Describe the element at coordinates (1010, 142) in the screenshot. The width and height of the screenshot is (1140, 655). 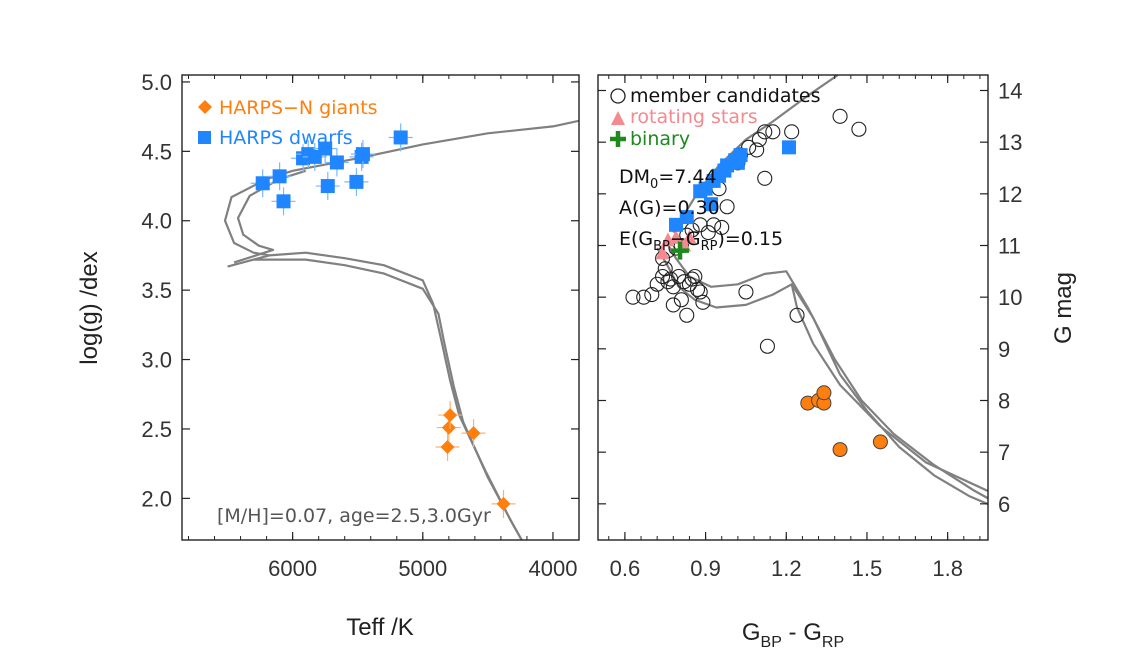
I see `right-y-tick-label: 13` at that location.